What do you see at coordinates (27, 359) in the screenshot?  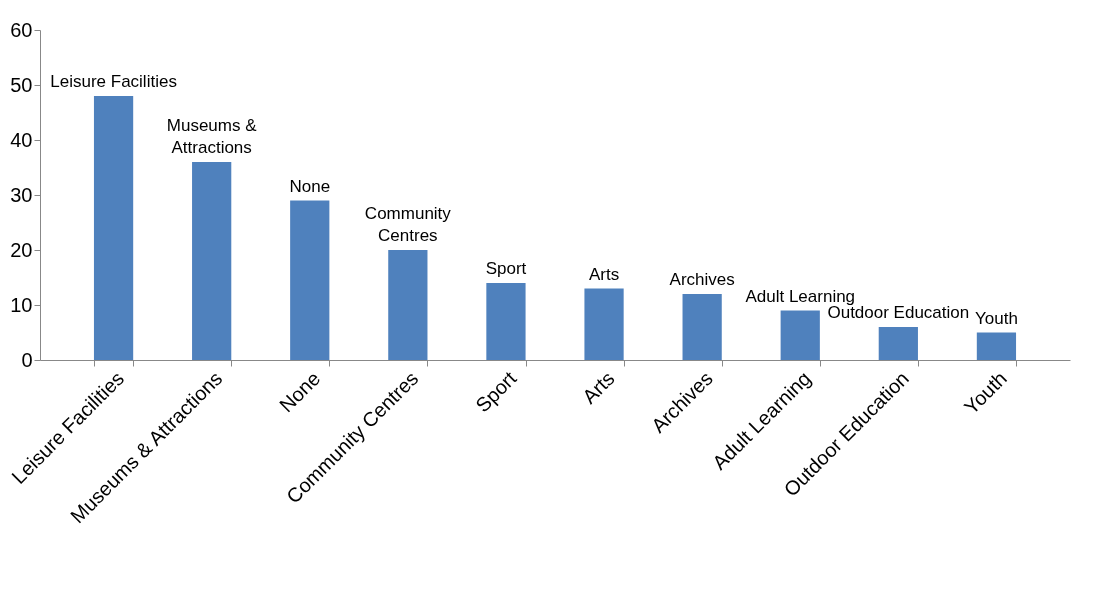 I see `y-tick-label: 0` at bounding box center [27, 359].